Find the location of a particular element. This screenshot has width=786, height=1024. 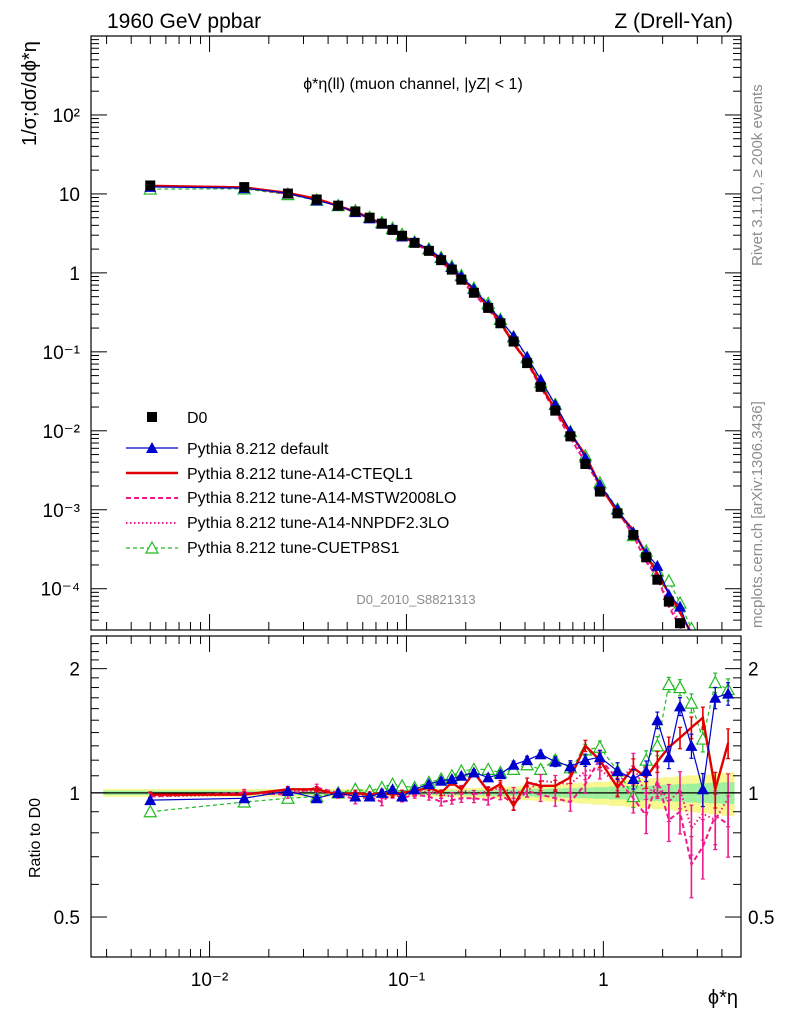

x-tick-label: 10⁻¹ is located at coordinates (407, 980).